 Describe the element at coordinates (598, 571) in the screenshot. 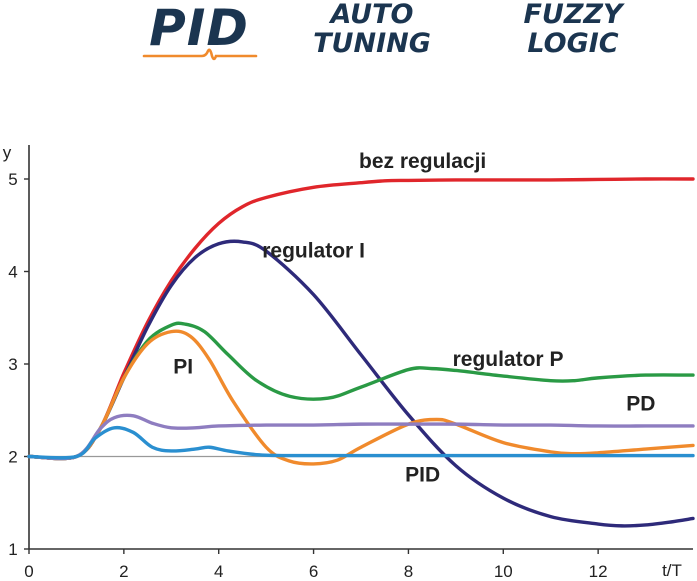

I see `x-tick-label: 12` at that location.